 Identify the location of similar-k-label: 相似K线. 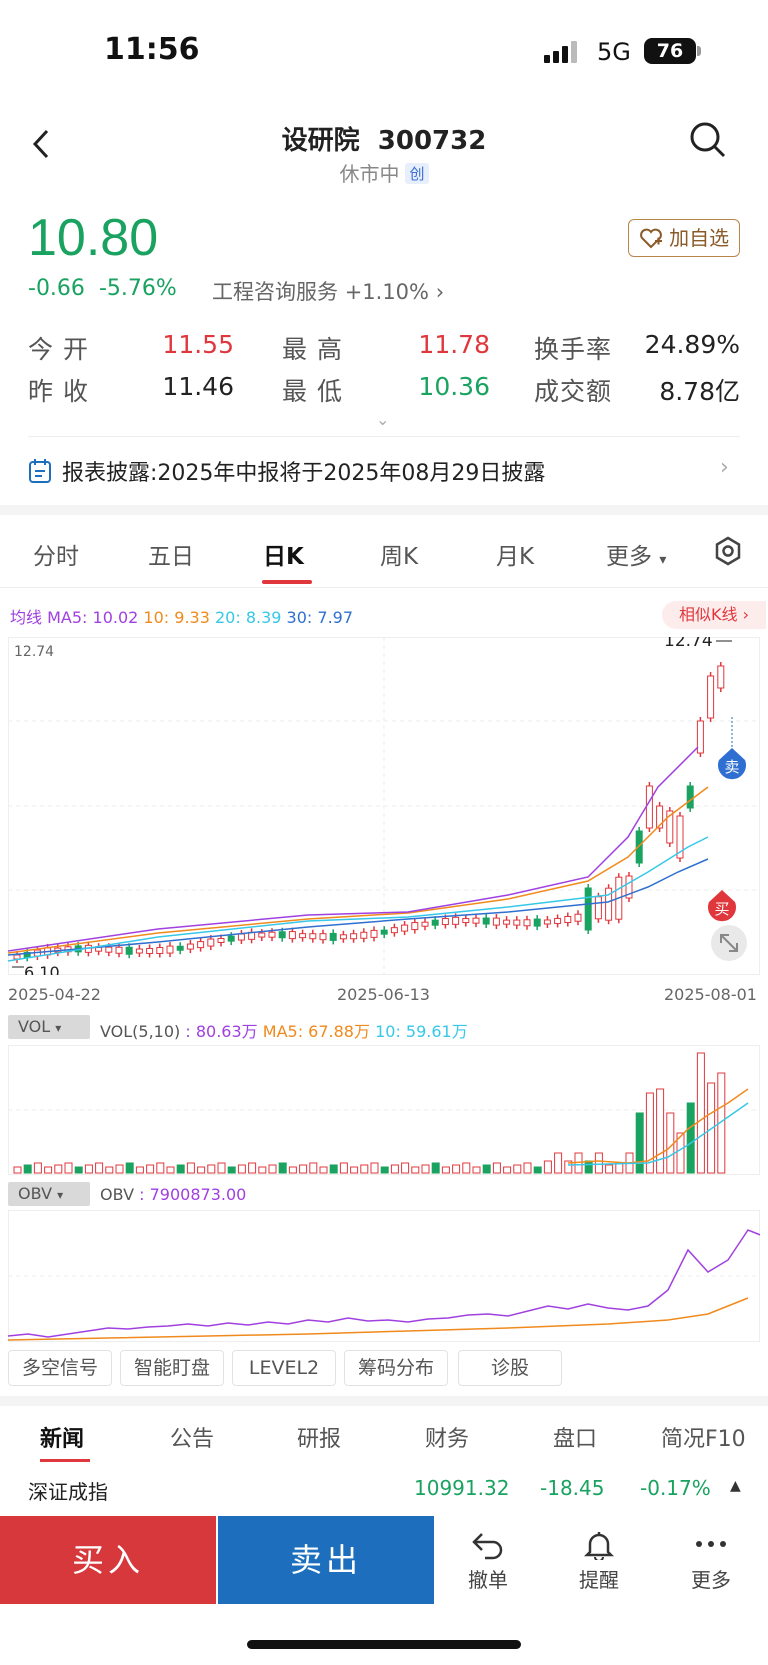
(708, 614).